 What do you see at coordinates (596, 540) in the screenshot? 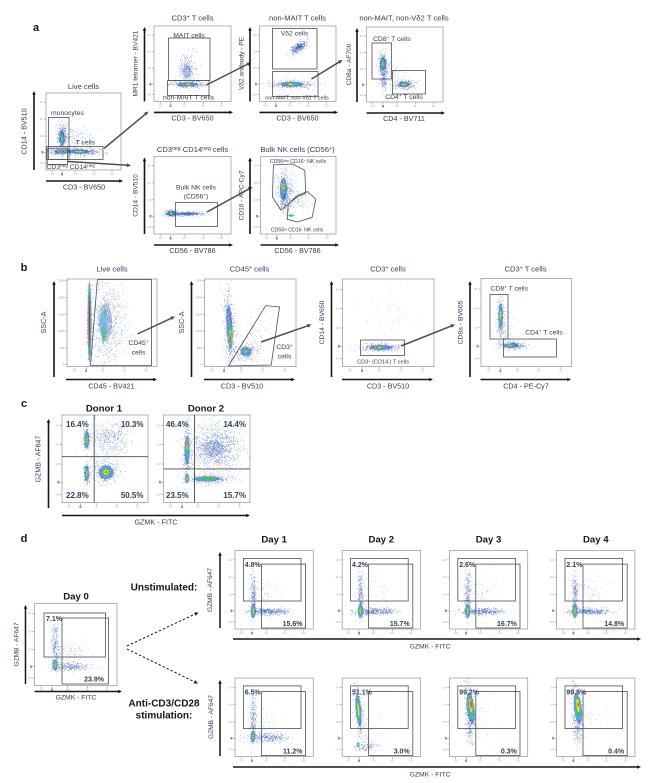
I see `svg-text: Day 4` at bounding box center [596, 540].